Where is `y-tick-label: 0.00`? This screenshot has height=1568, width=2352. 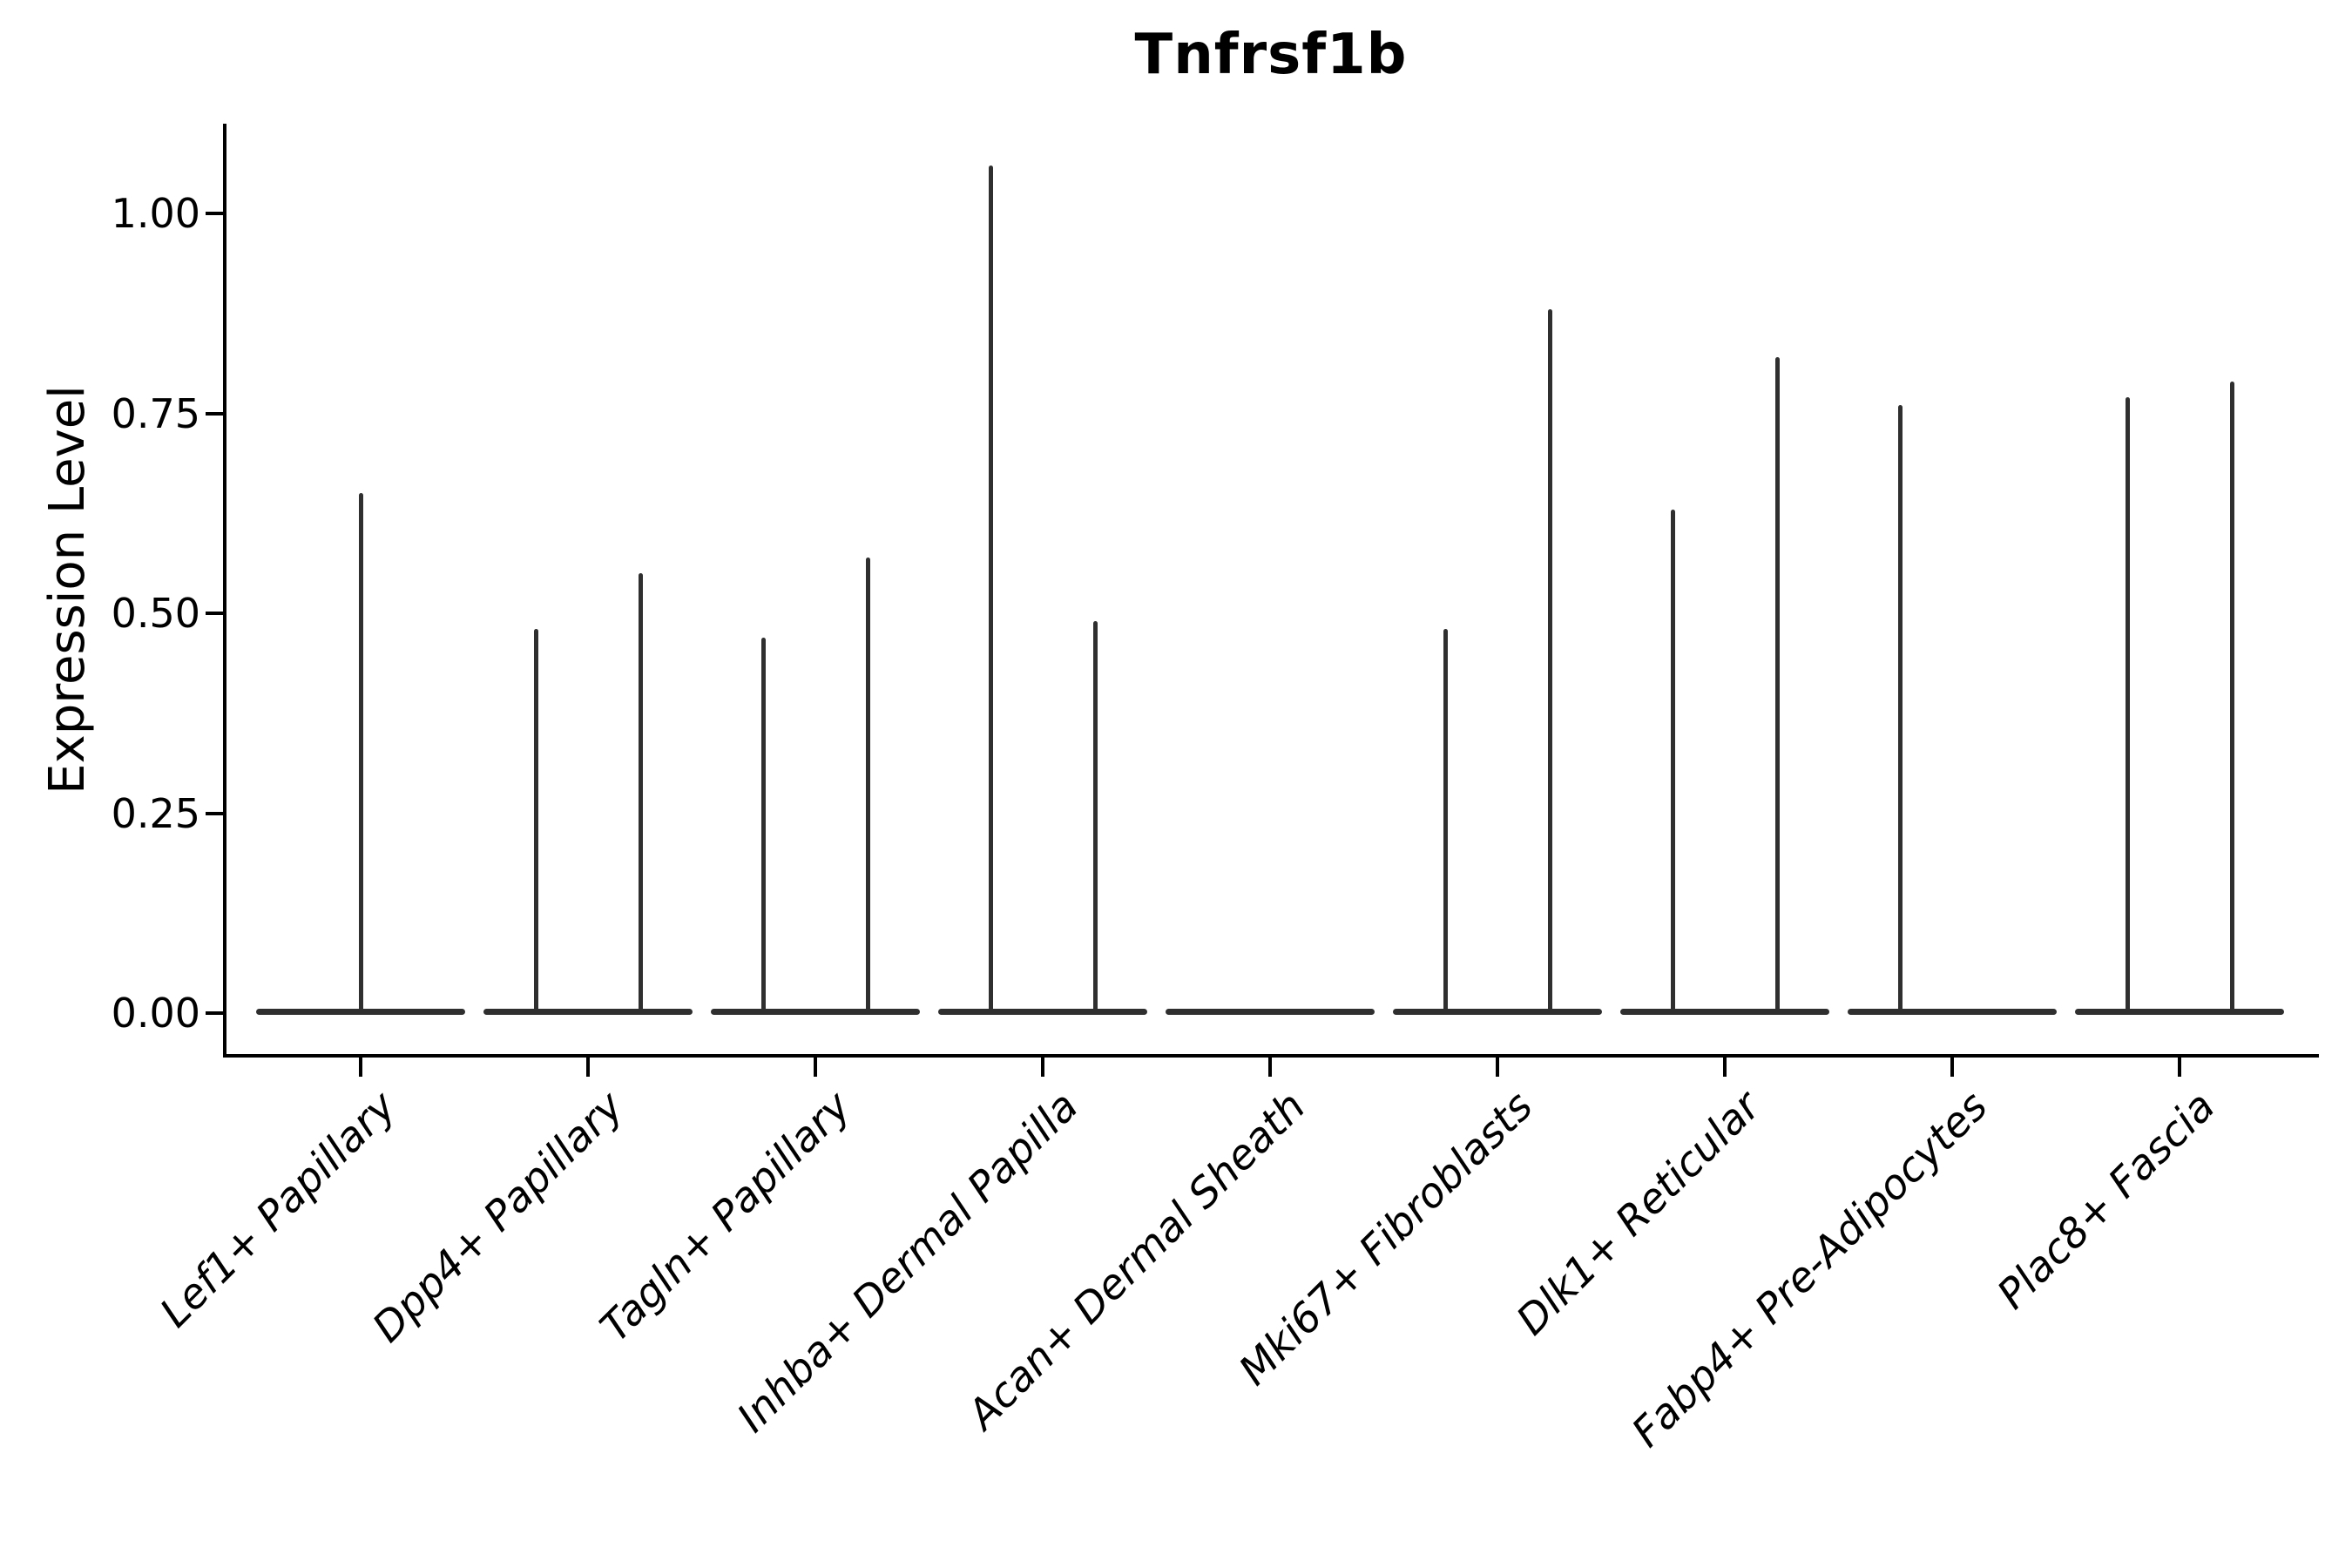
y-tick-label: 0.00 is located at coordinates (155, 1014).